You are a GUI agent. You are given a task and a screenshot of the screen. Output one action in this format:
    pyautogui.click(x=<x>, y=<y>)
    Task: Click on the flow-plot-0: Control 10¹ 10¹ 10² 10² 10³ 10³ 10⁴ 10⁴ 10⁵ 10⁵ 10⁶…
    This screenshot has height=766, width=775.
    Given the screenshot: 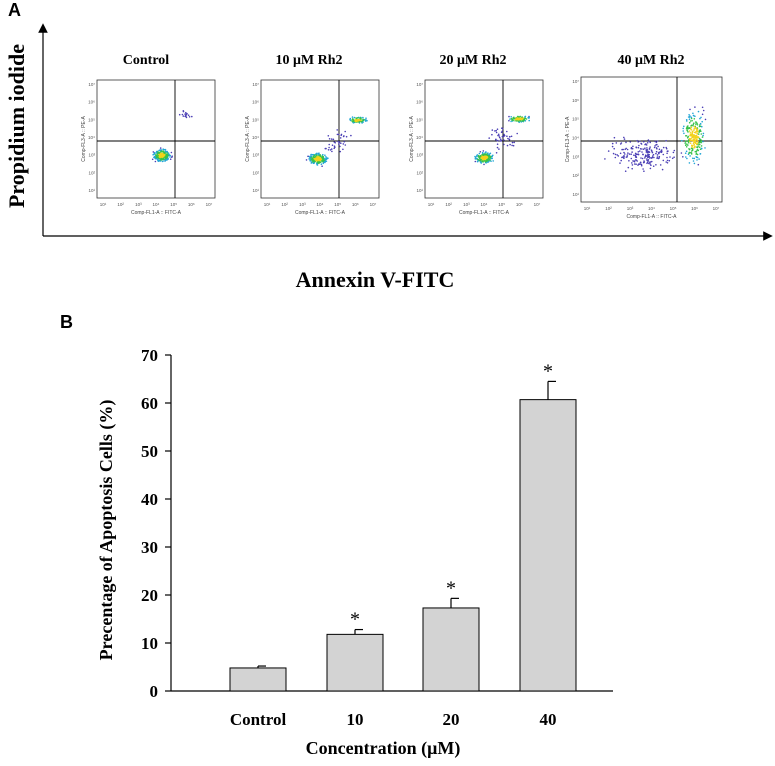 What is the action you would take?
    pyautogui.click(x=148, y=134)
    